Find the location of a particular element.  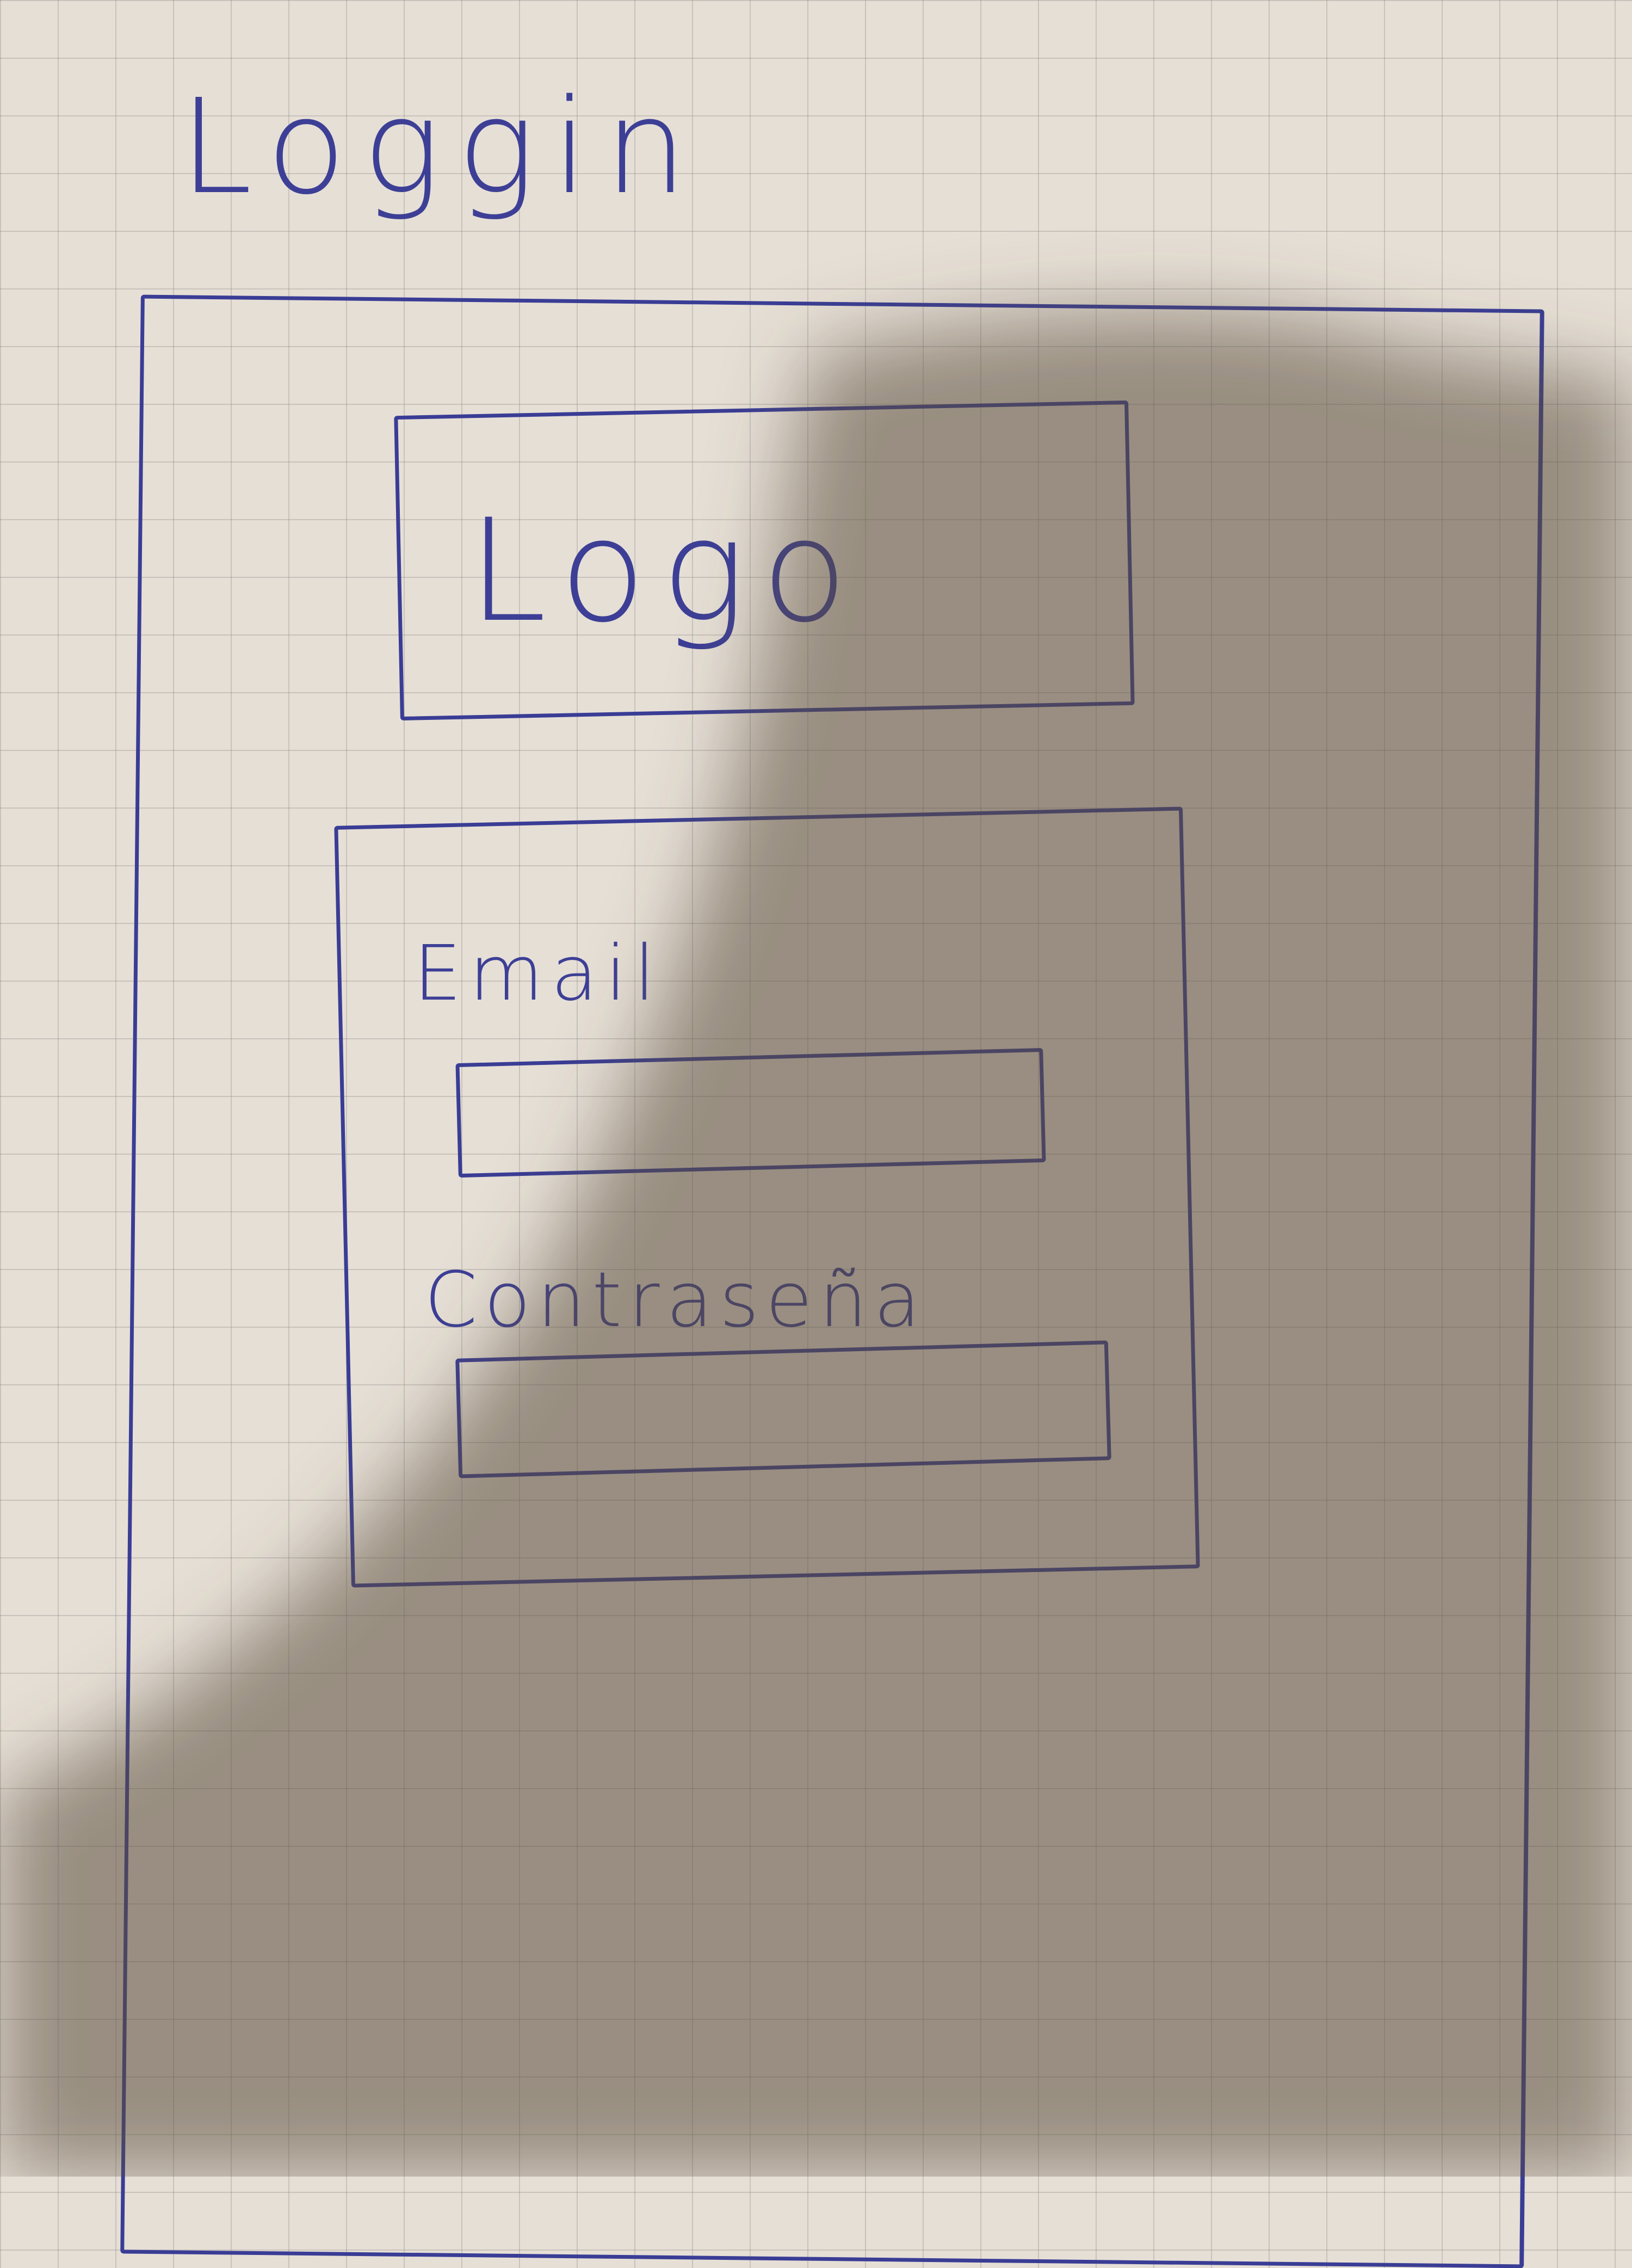

page-title: Loggin is located at coordinates (442, 147).